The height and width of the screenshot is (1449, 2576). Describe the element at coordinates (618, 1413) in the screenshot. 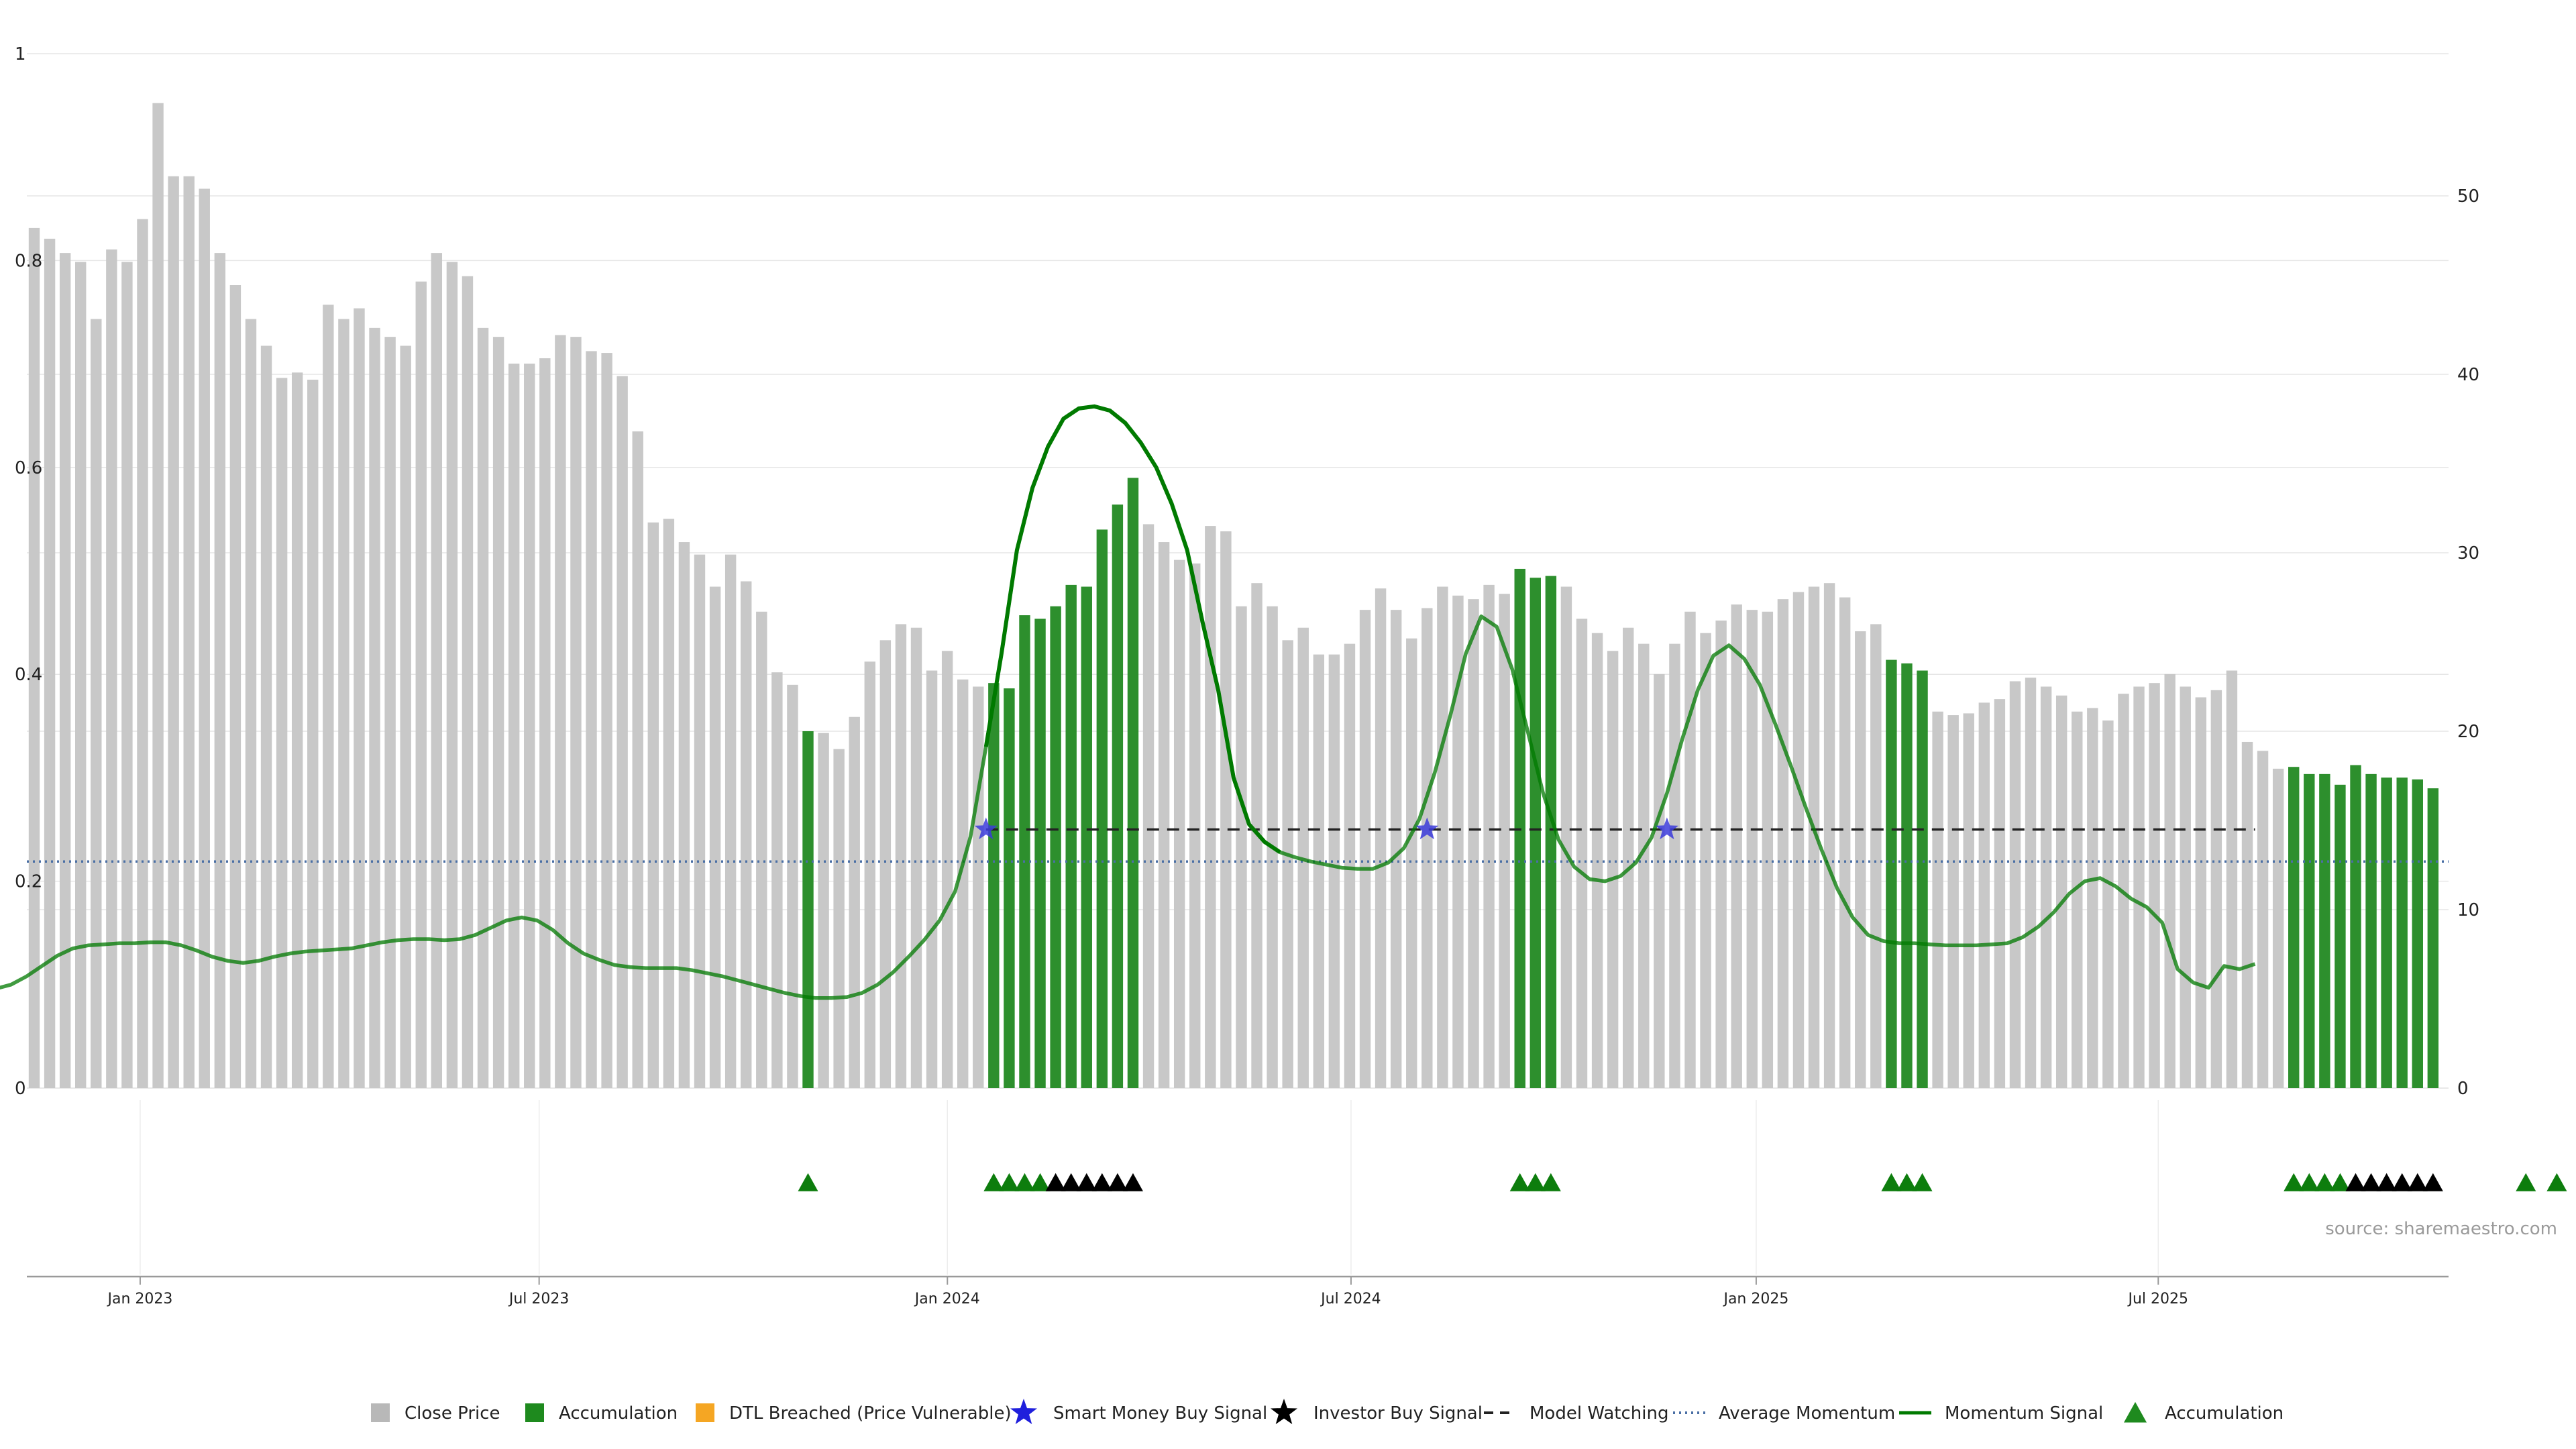

I see `legend-label: Accumulation` at that location.